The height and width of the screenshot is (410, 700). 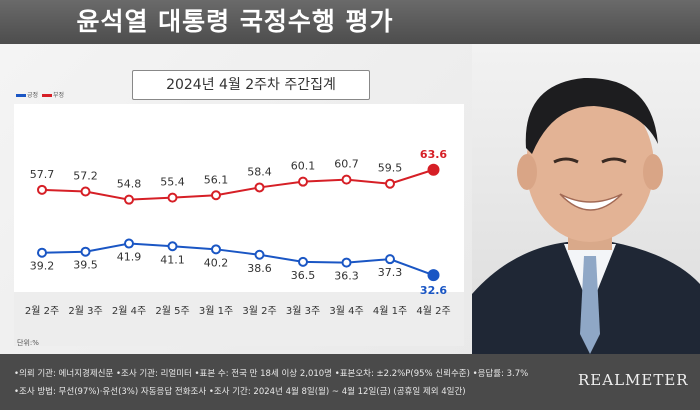 I want to click on data-label-negative: 57.2, so click(x=85, y=176).